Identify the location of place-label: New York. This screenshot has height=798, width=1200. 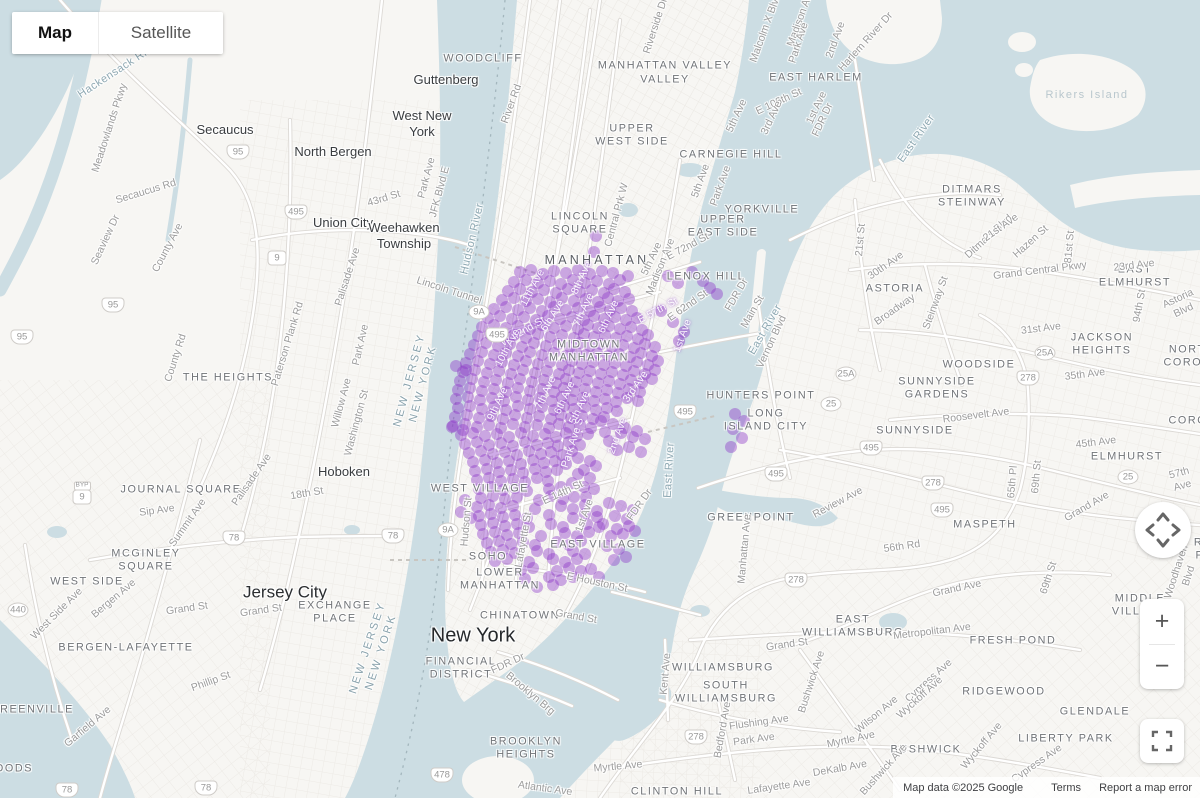
(473, 635).